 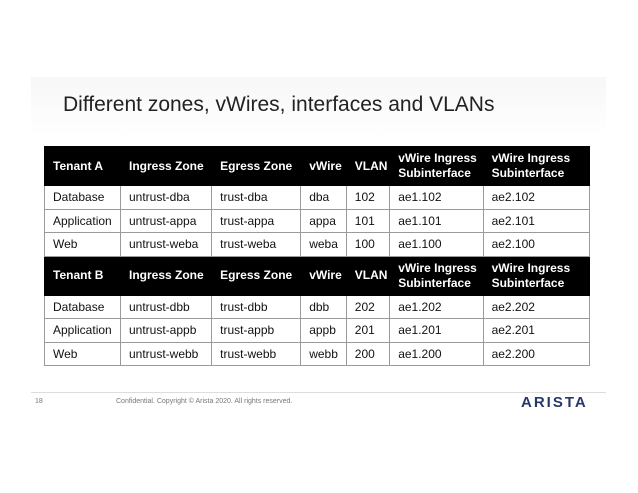 I want to click on footer-divider, so click(x=318, y=392).